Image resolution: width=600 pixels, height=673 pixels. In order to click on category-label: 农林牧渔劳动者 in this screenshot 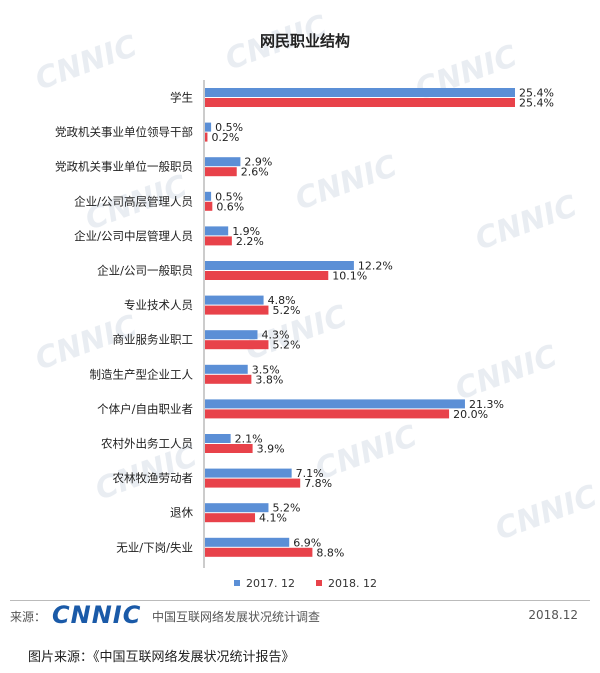, I will do `click(153, 478)`.